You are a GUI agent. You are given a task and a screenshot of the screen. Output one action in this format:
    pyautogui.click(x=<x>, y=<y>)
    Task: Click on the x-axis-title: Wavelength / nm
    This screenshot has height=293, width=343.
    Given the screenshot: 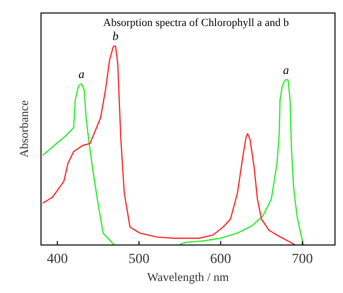 What is the action you would take?
    pyautogui.click(x=188, y=277)
    